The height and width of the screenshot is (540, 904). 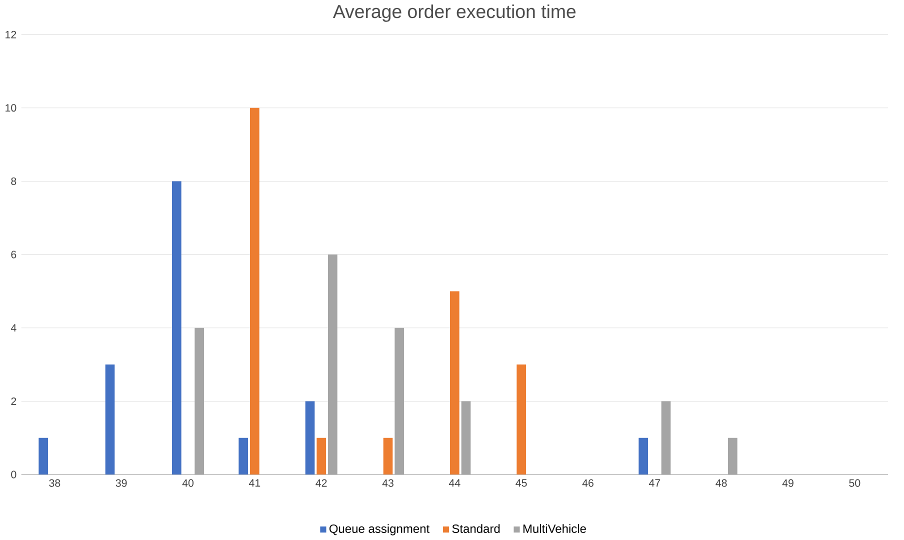 I want to click on x-tick-label: 48, so click(x=721, y=483).